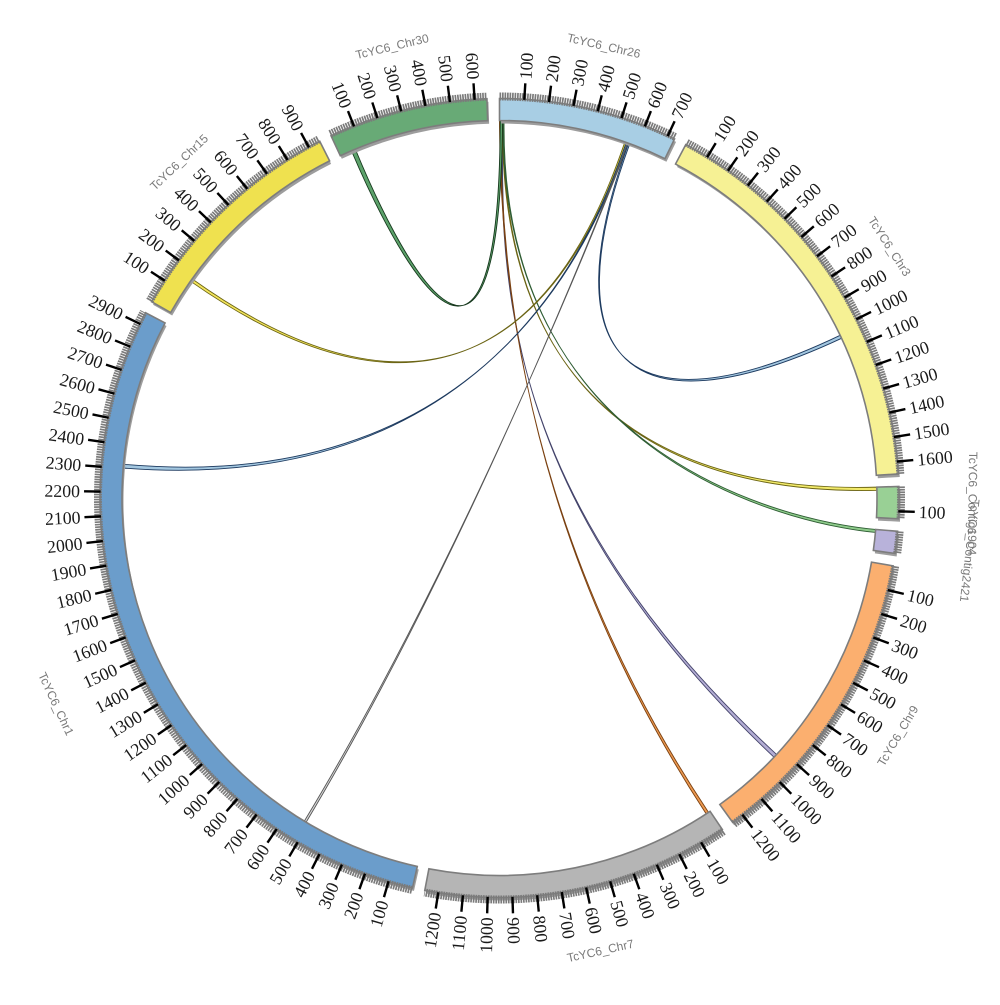 The height and width of the screenshot is (1005, 1000). I want to click on svg-text: 600, so click(473, 66).